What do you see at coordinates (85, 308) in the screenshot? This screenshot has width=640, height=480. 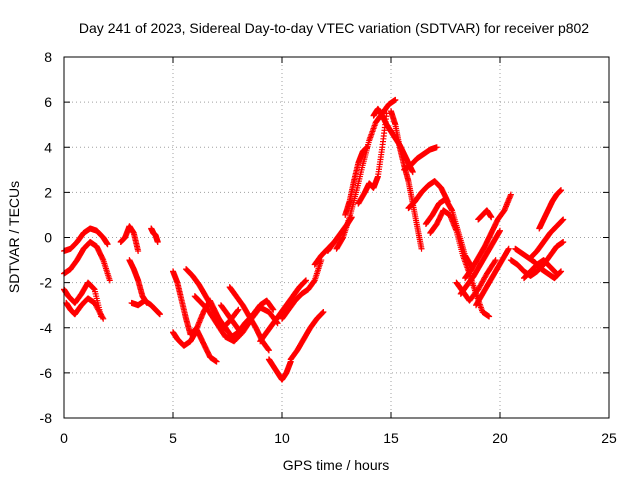 I see `series-arc-d` at bounding box center [85, 308].